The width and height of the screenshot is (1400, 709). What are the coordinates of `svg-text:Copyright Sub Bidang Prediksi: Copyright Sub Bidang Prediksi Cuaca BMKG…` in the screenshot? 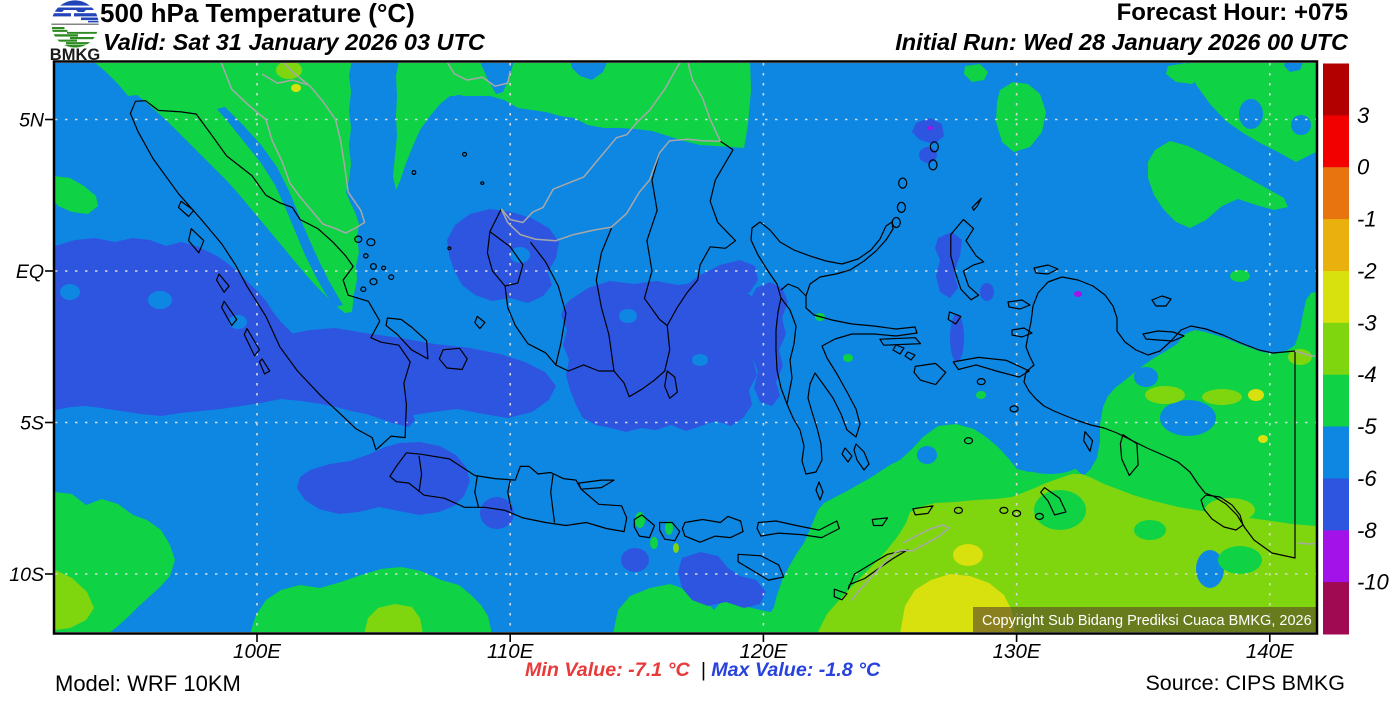 It's located at (1147, 621).